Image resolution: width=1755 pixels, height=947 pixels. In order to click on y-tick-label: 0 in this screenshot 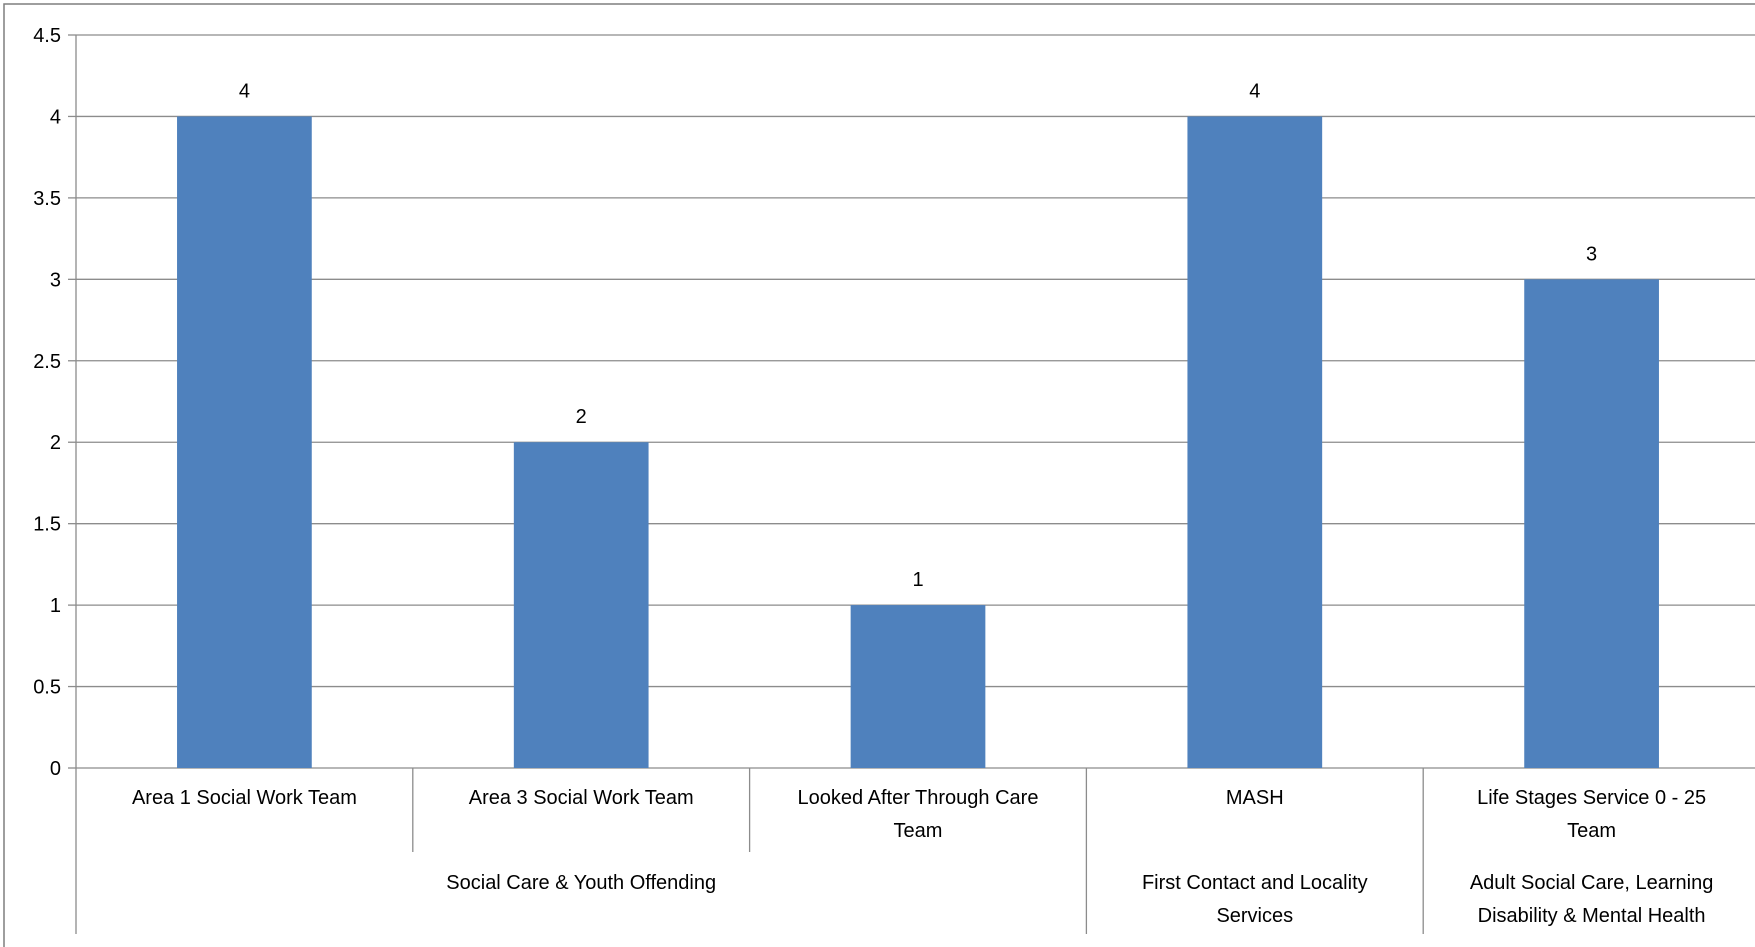, I will do `click(55, 769)`.